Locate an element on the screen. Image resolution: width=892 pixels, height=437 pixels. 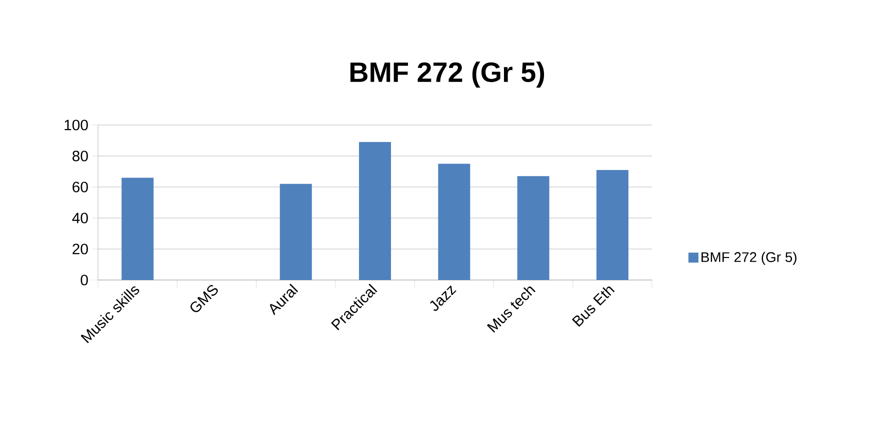
x-tick-label: Bus Eth is located at coordinates (593, 306).